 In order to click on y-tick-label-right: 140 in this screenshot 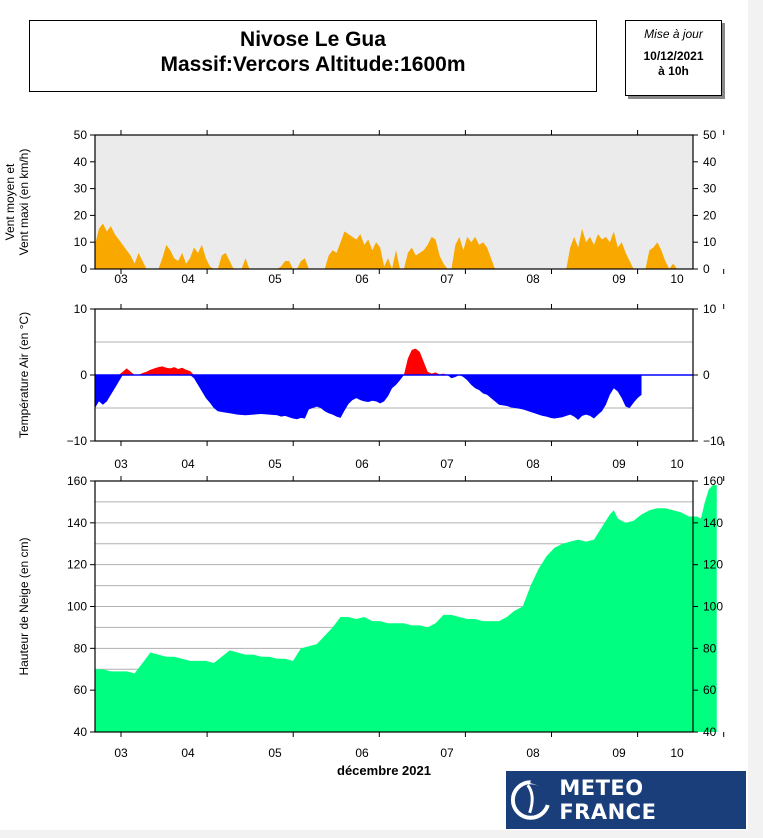, I will do `click(713, 523)`.